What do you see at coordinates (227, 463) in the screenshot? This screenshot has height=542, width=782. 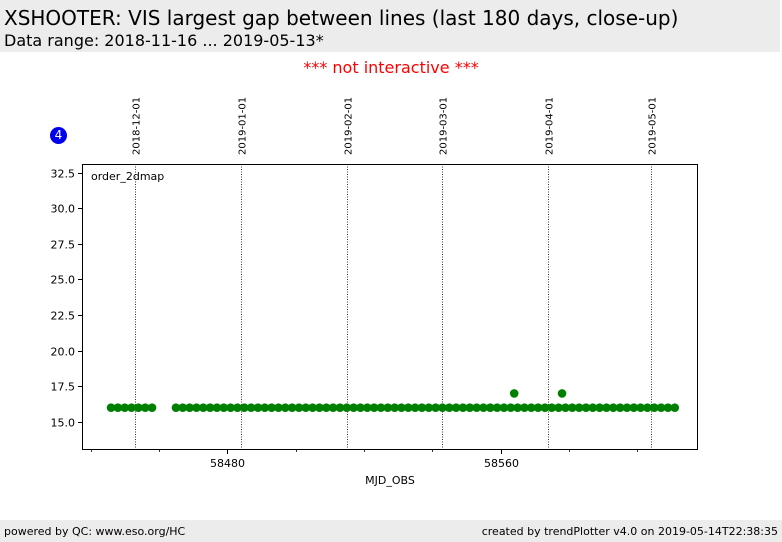 I see `x-tick-label: 58480` at bounding box center [227, 463].